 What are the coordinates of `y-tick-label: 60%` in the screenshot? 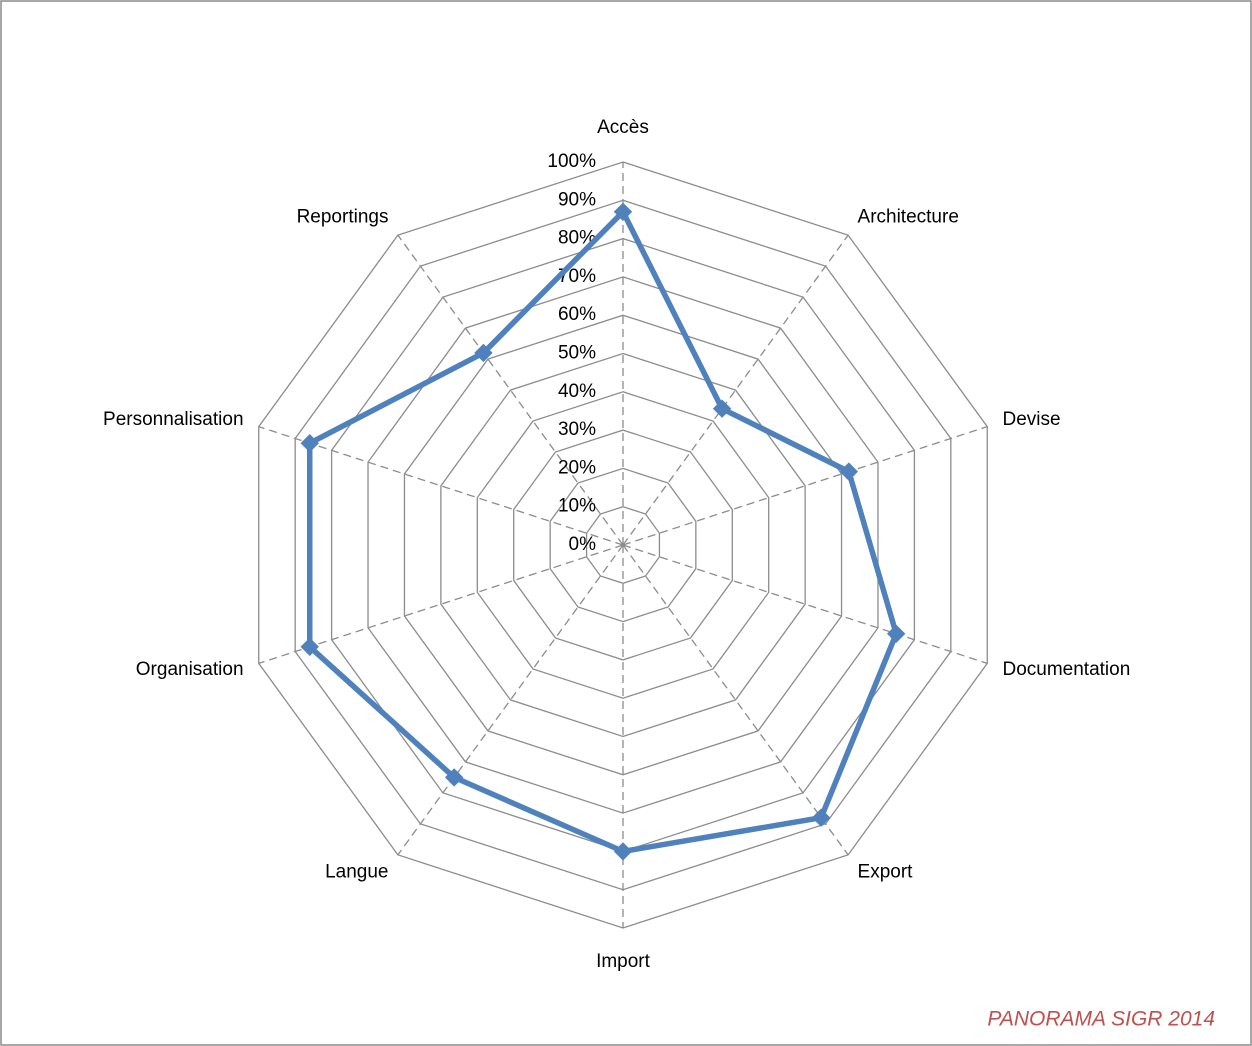 It's located at (577, 314).